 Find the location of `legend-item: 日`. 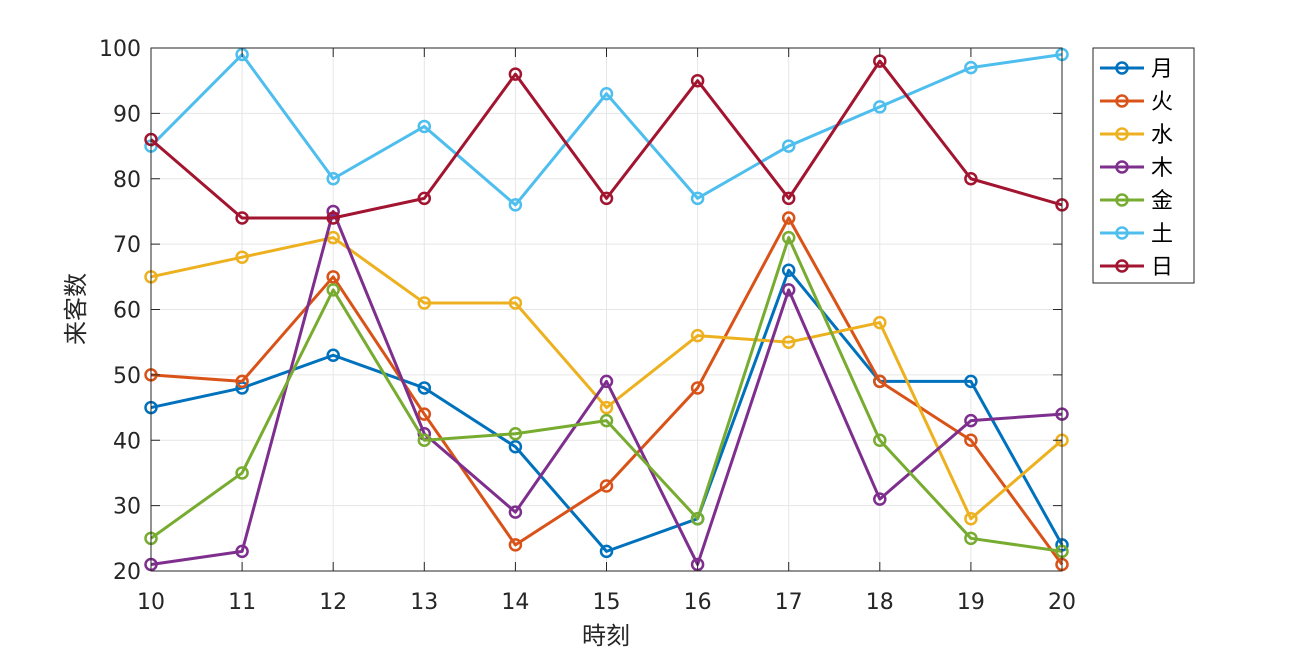

legend-item: 日 is located at coordinates (1136, 267).